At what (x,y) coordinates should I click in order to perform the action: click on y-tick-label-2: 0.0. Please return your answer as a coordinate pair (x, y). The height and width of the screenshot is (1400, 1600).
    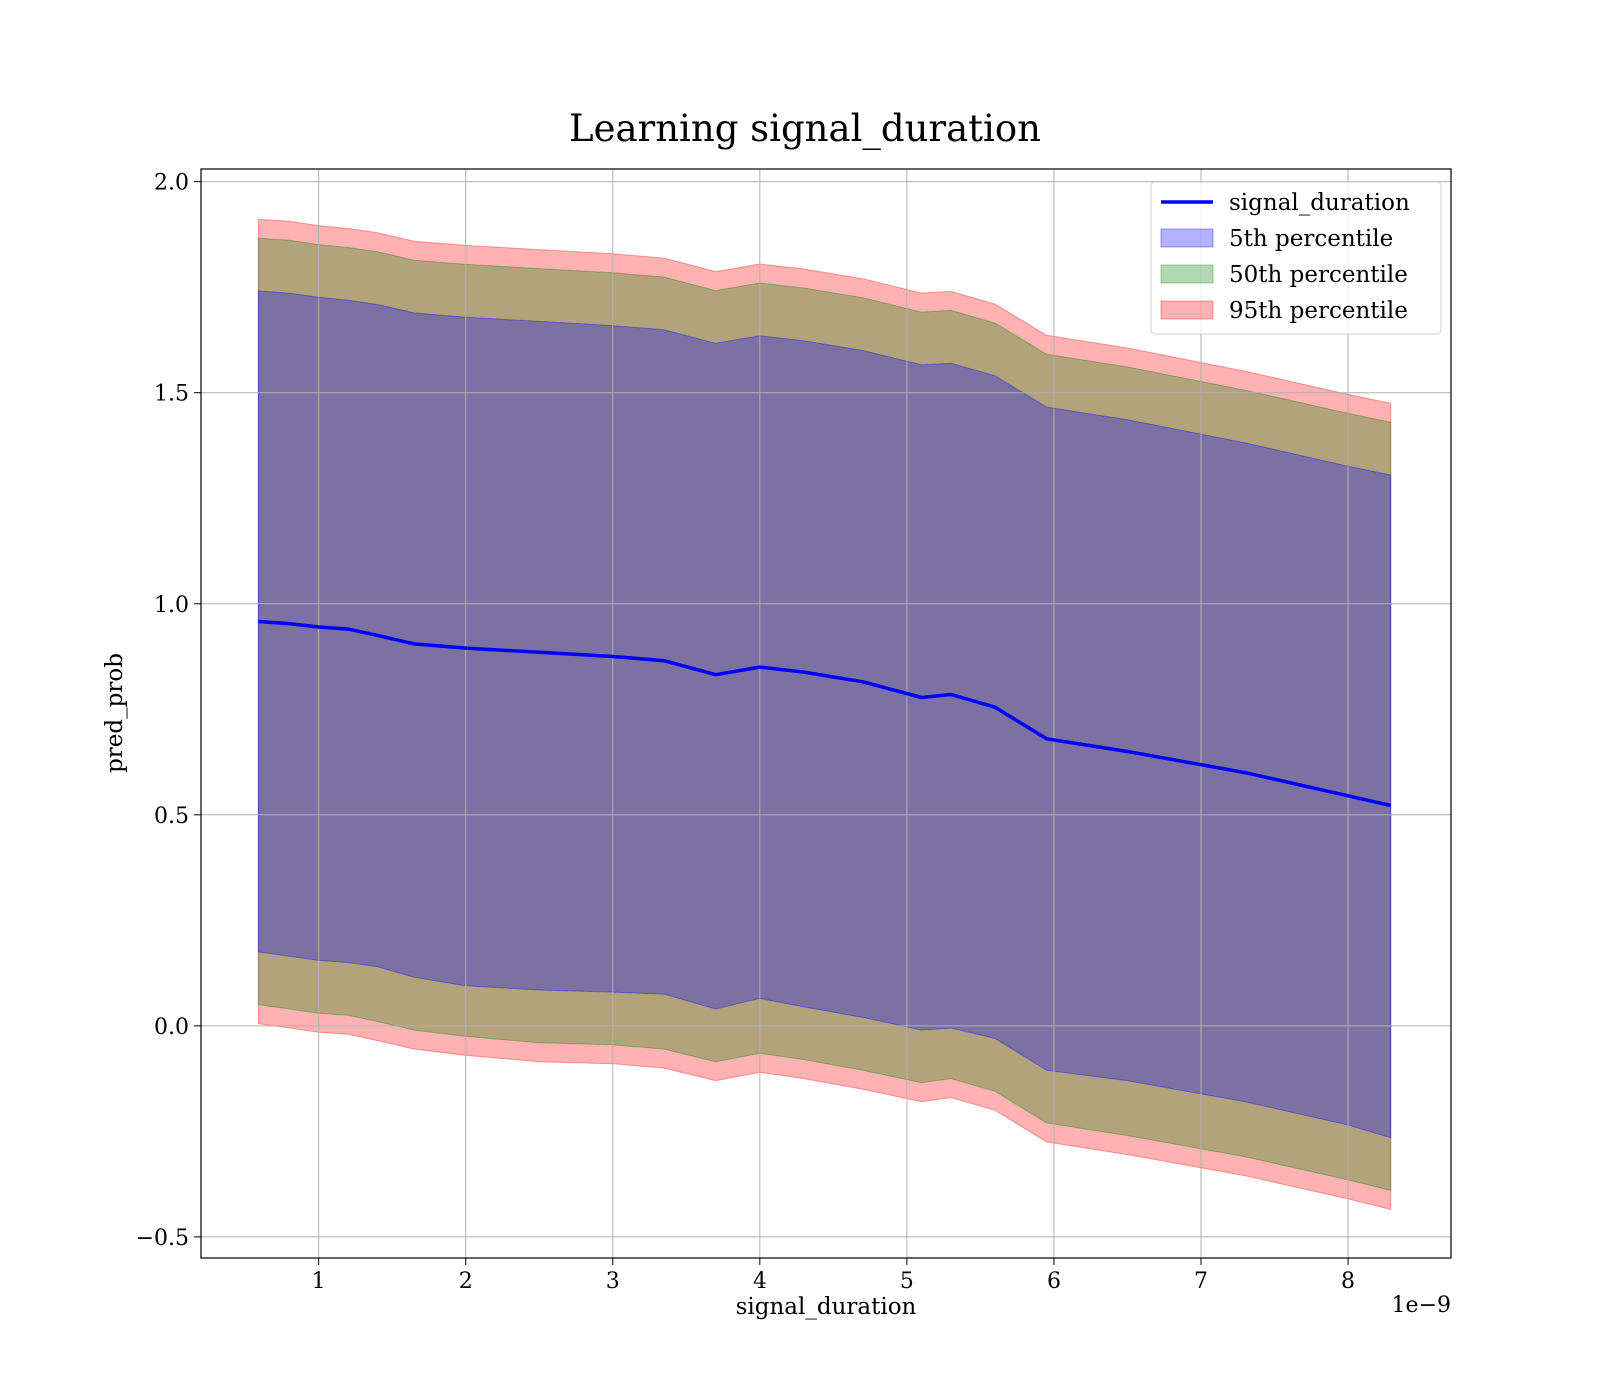
    Looking at the image, I should click on (171, 1027).